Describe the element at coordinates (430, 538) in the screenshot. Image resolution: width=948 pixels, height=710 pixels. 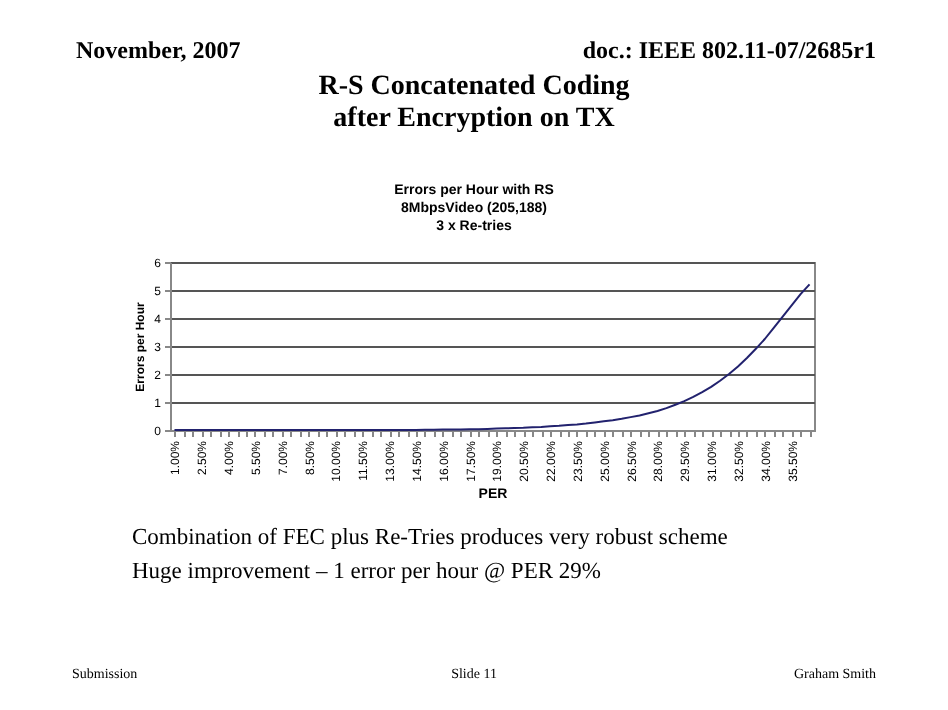
I see `text: Combination of FEC plus Re-Tries produces very robust scheme` at that location.